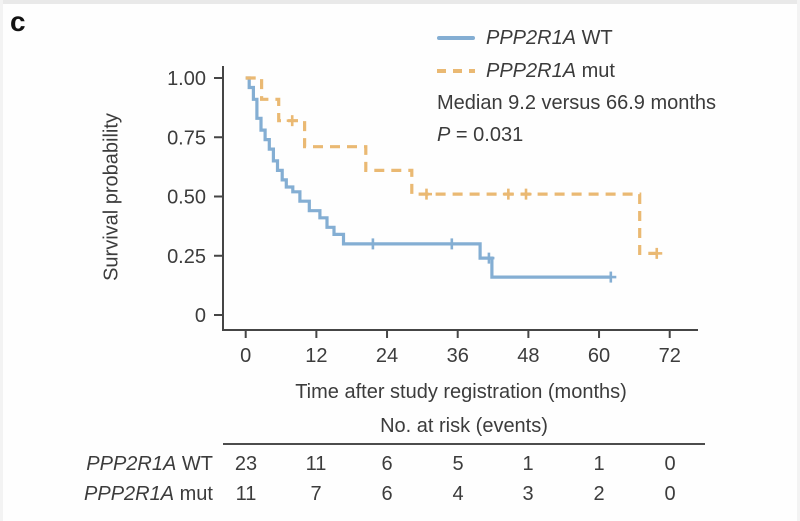  I want to click on risk-count: 3, so click(528, 494).